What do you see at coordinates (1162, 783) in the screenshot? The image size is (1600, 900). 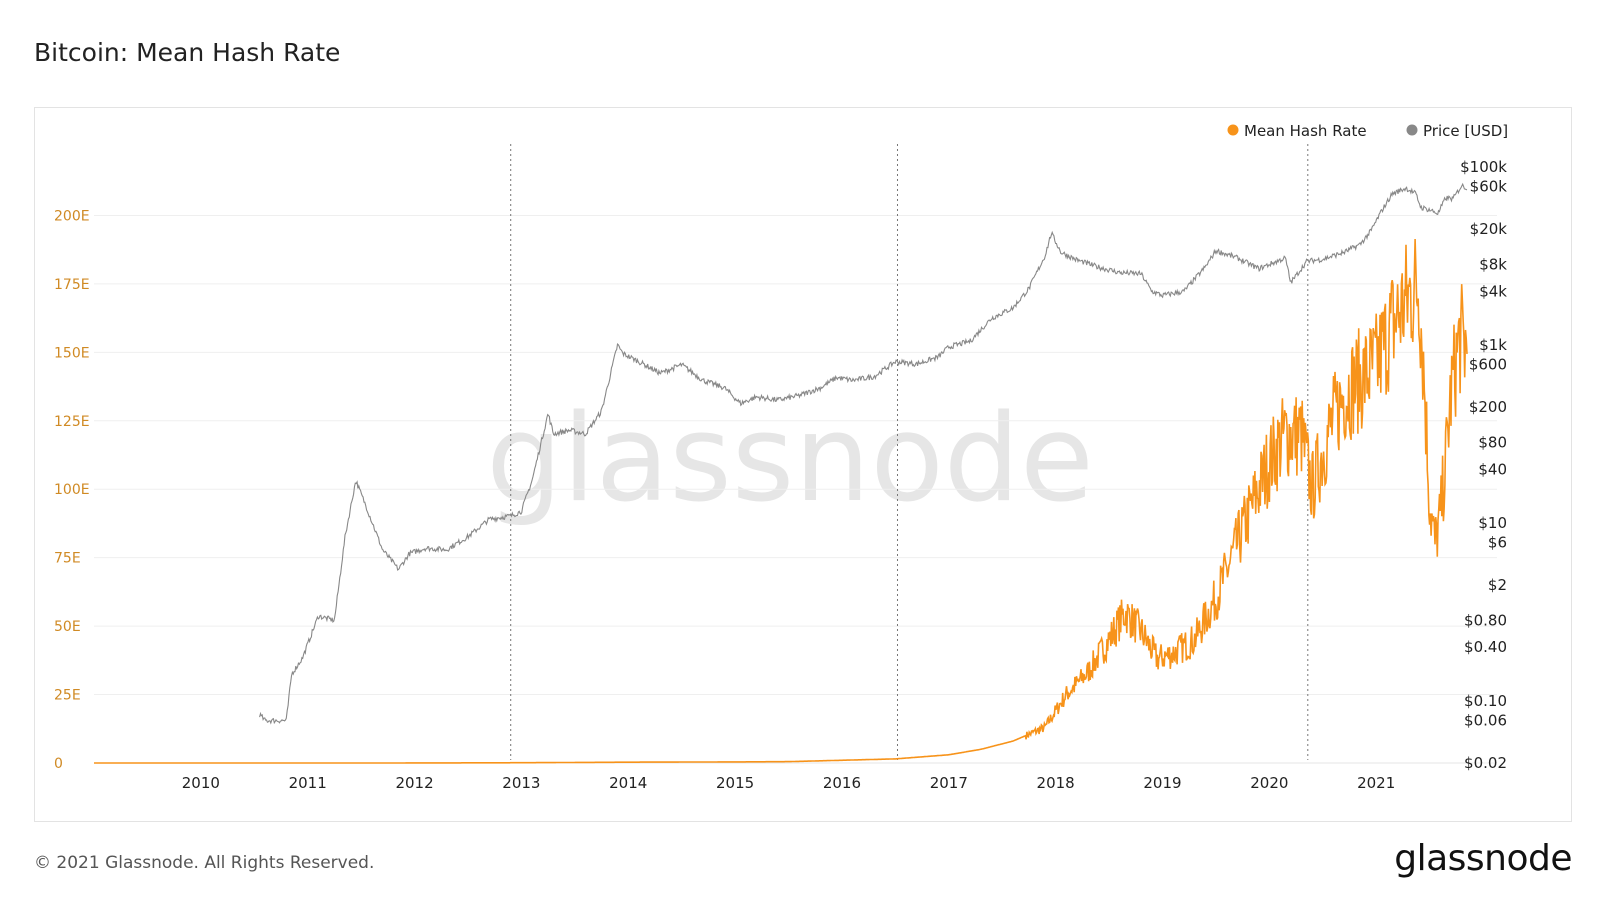 I see `x-axis-tick-label: 2019` at bounding box center [1162, 783].